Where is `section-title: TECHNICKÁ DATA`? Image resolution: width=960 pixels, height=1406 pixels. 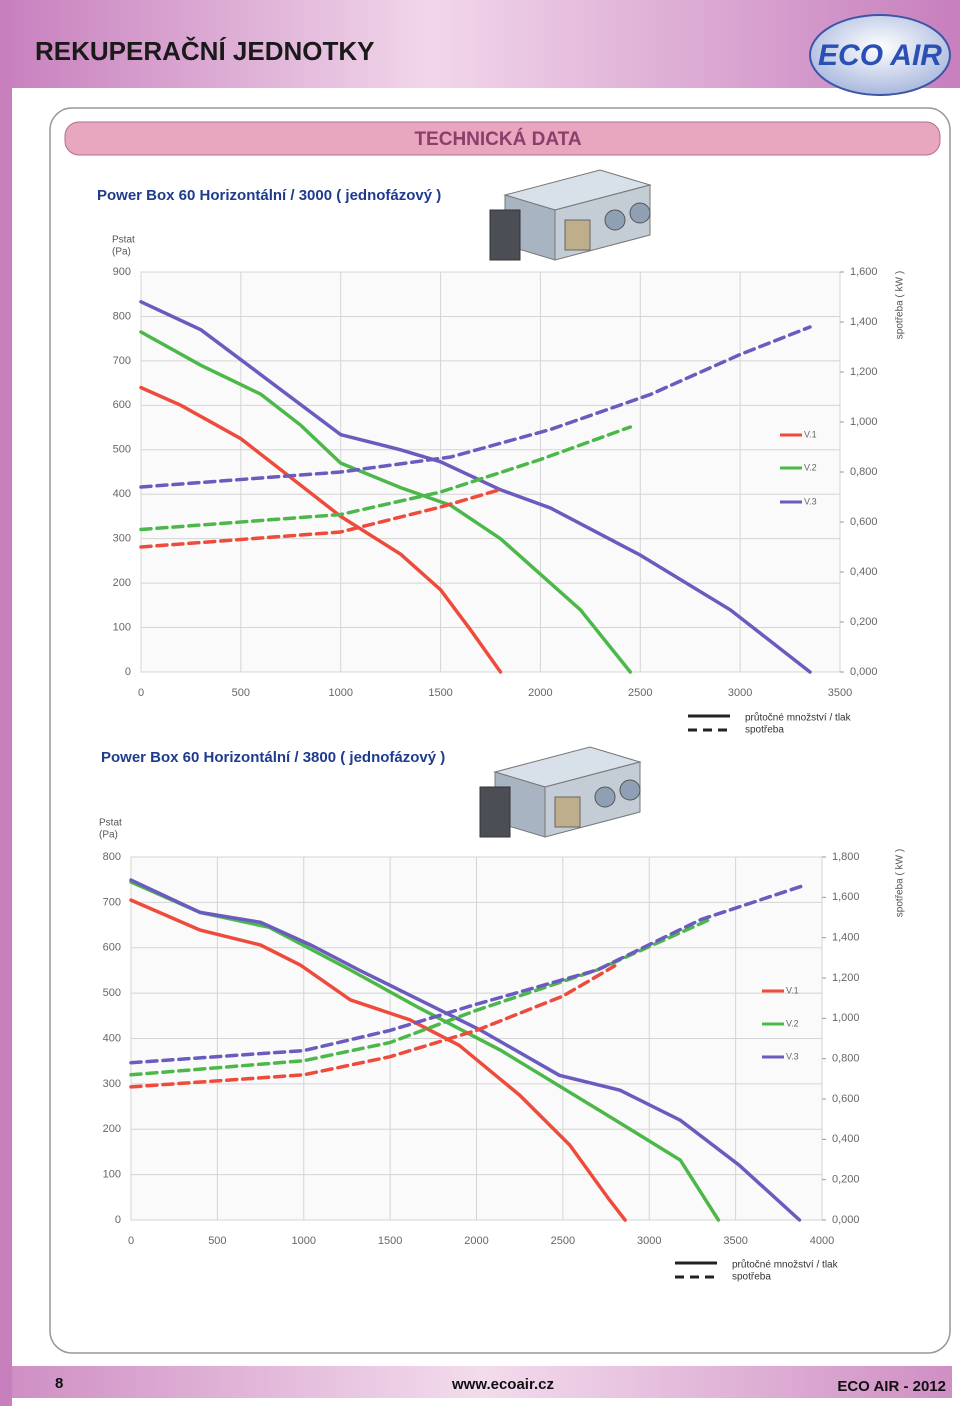 section-title: TECHNICKÁ DATA is located at coordinates (497, 139).